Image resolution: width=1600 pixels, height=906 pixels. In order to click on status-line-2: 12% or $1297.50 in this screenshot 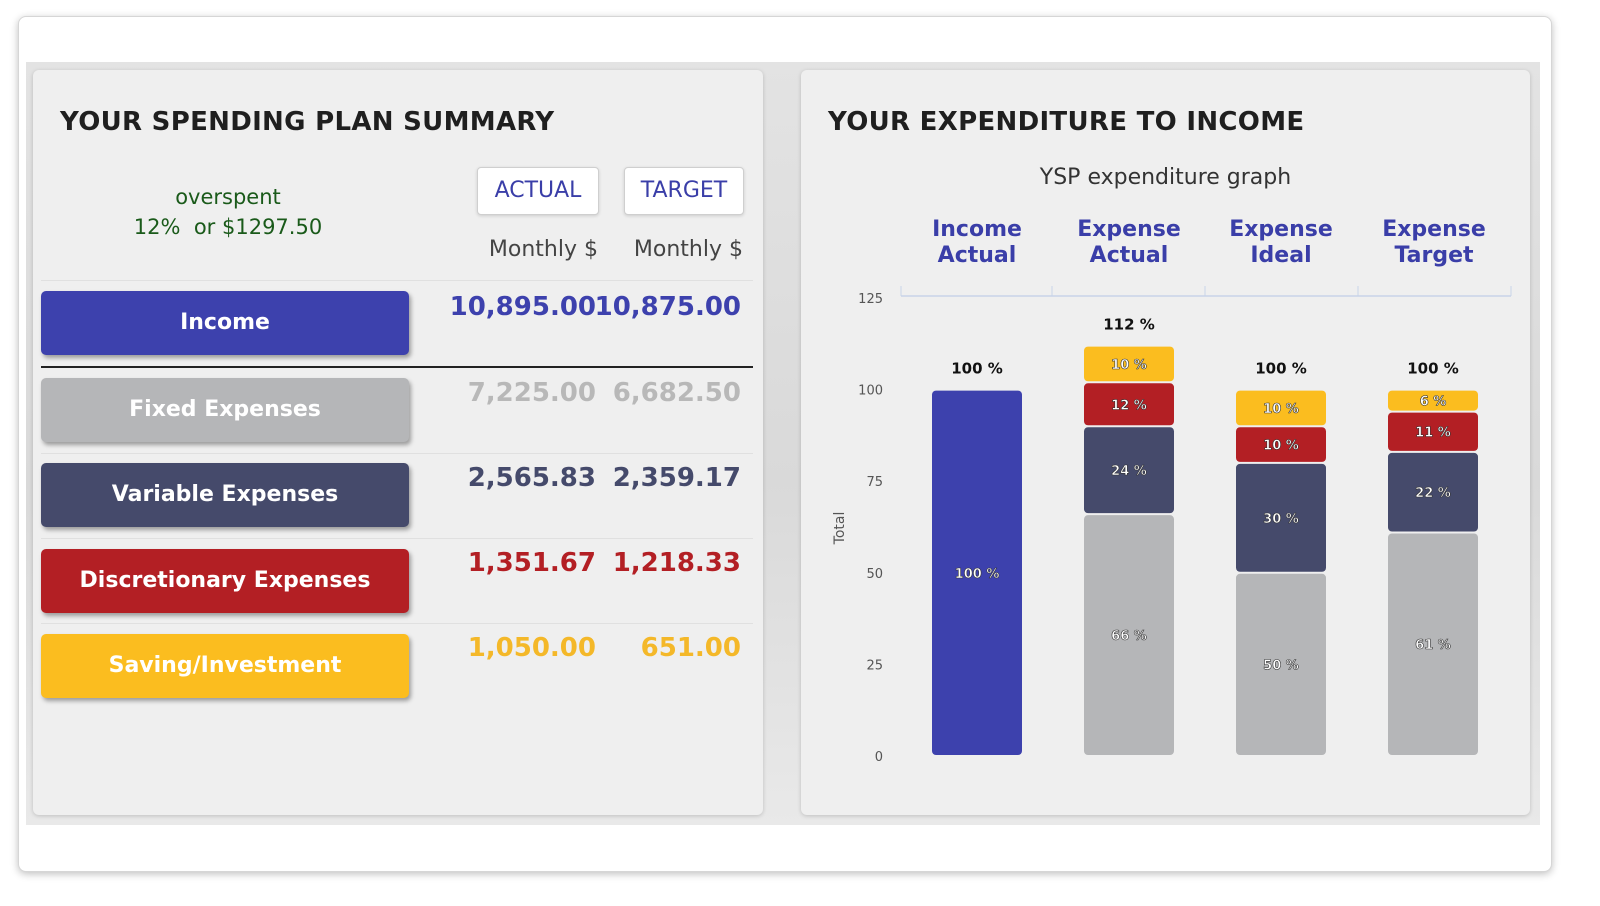, I will do `click(228, 227)`.